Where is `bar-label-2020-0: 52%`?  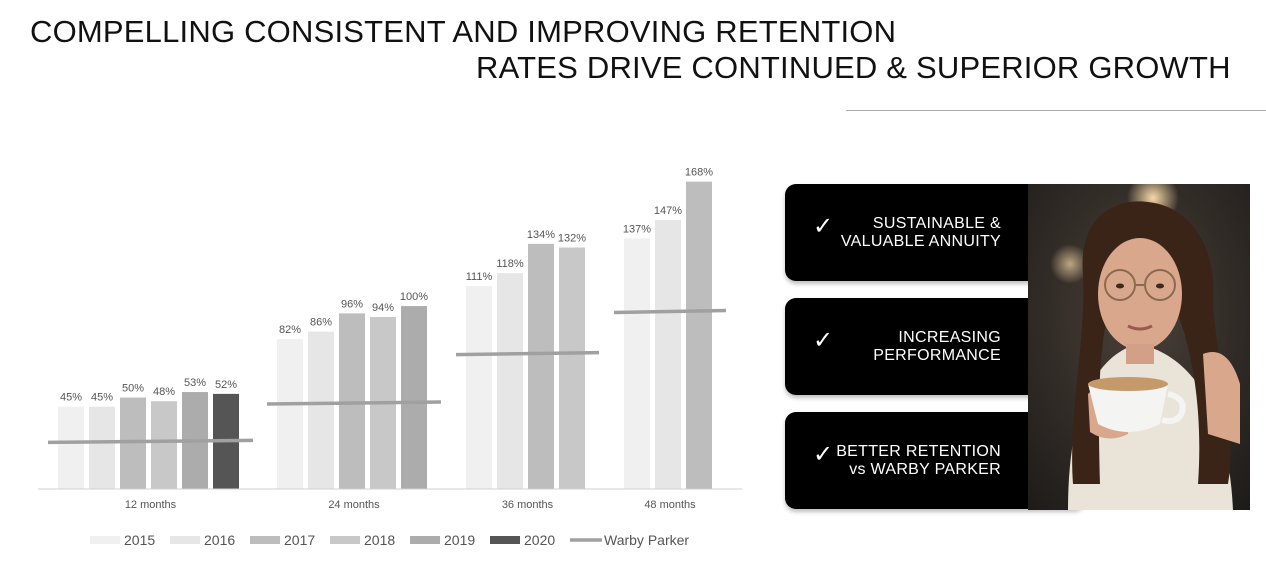
bar-label-2020-0: 52% is located at coordinates (226, 385).